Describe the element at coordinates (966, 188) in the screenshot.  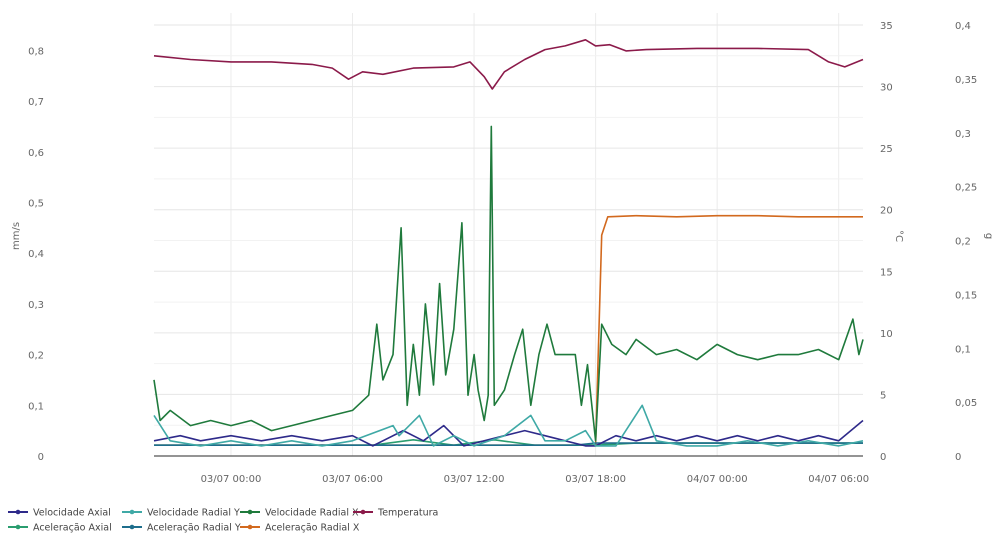
I see `acceleration-tick-label: 0,25` at that location.